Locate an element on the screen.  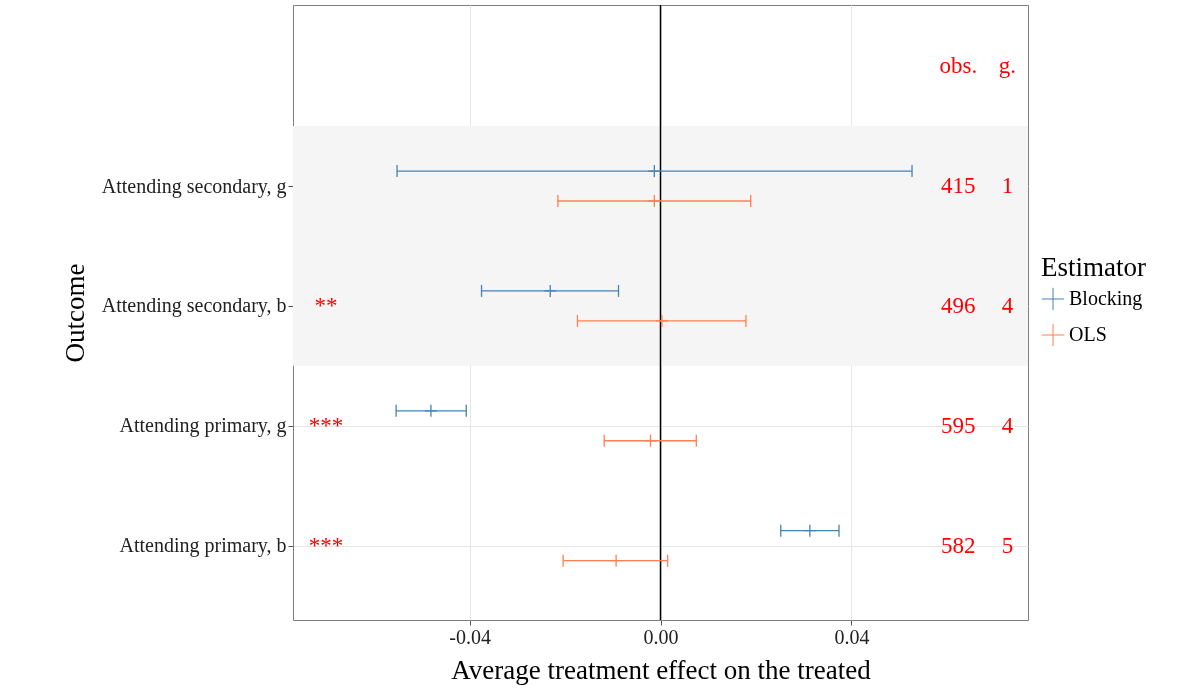
x-axis-title: Average treatment effect on the treated is located at coordinates (661, 669).